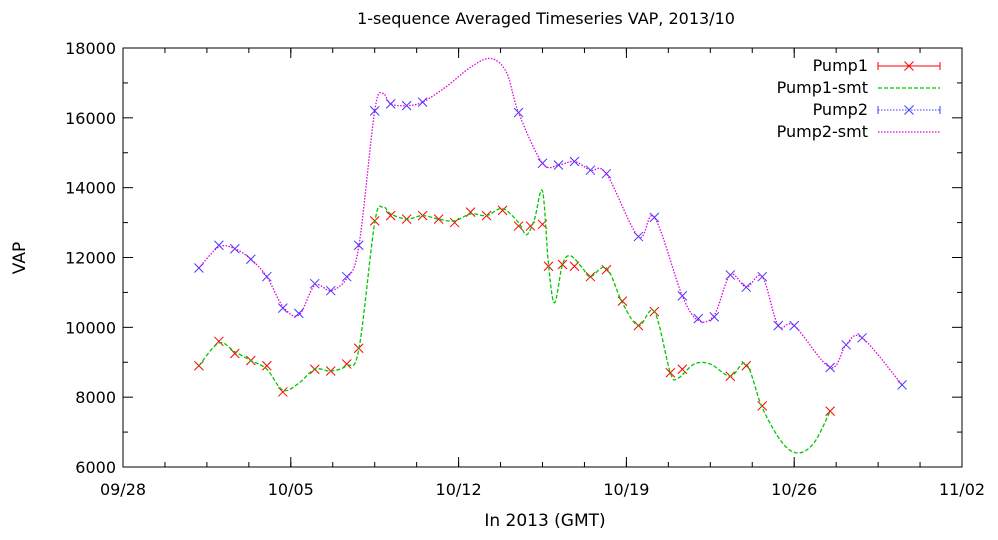  I want to click on y-tick-label: 10000, so click(90, 327).